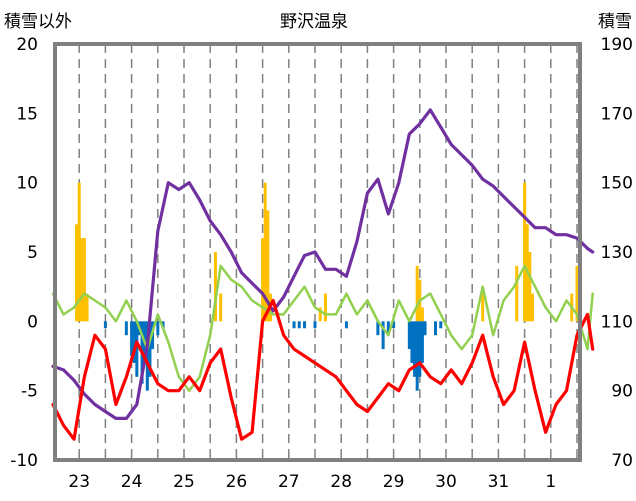 This screenshot has height=501, width=636. Describe the element at coordinates (132, 482) in the screenshot. I see `x-tick-label: 24` at that location.